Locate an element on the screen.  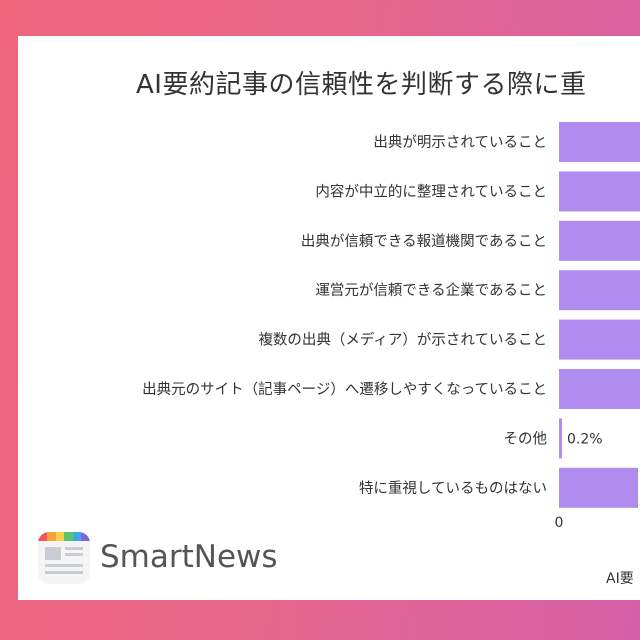
value-label: 0.2% is located at coordinates (585, 439).